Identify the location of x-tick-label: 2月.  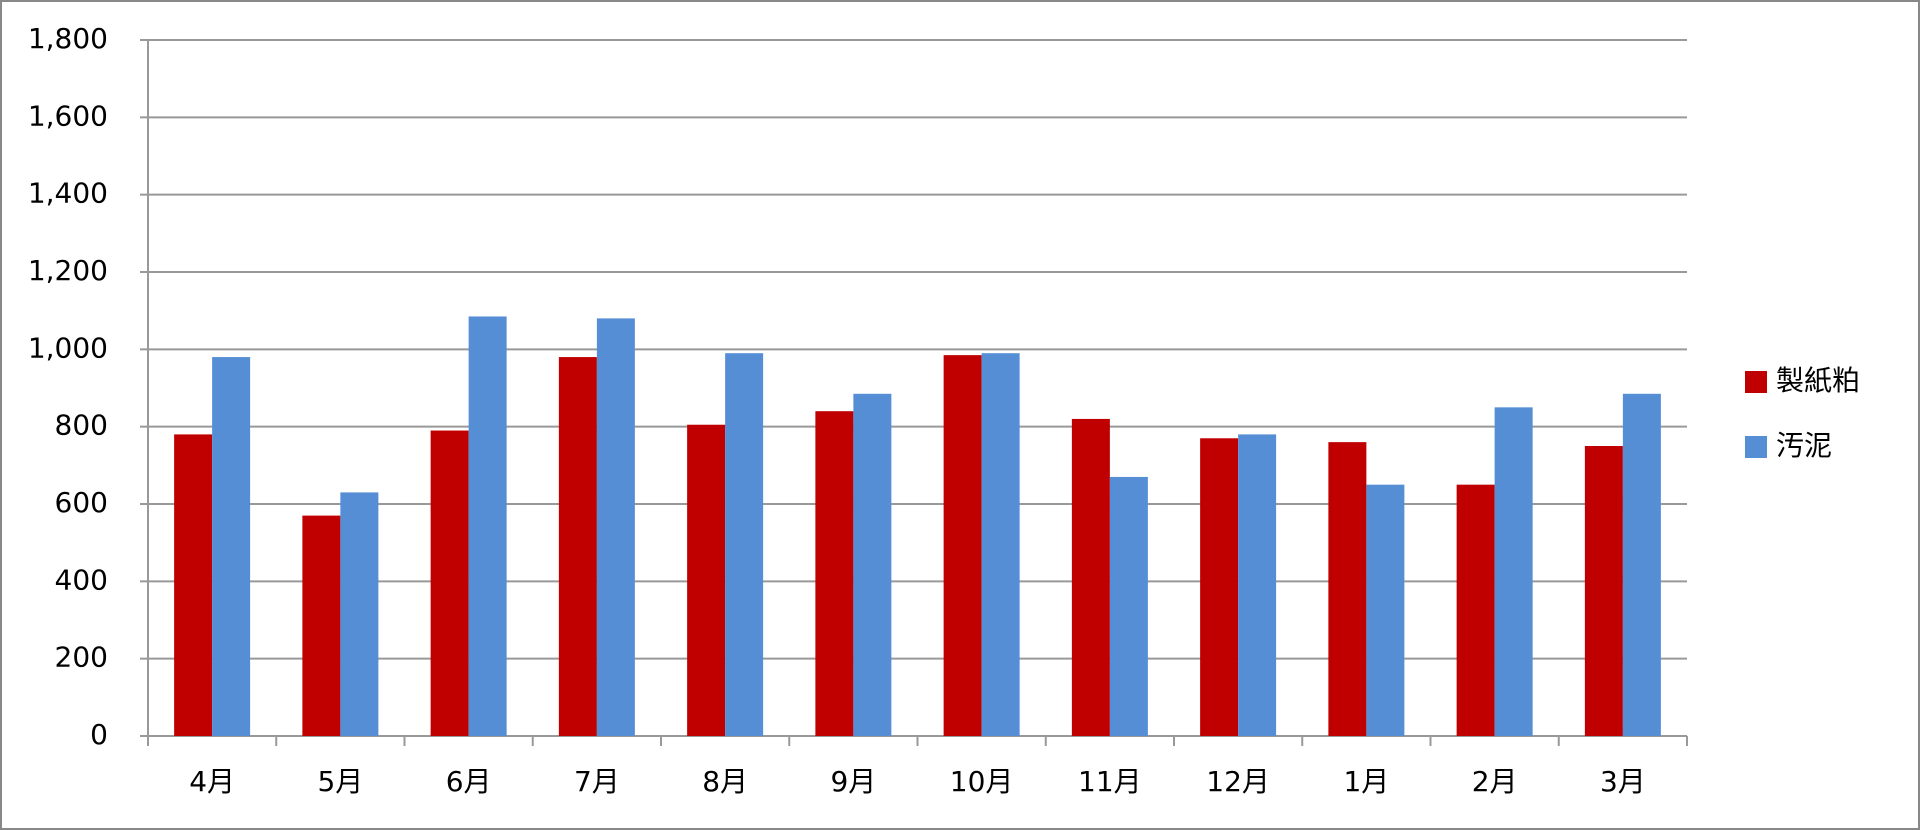
(1495, 781).